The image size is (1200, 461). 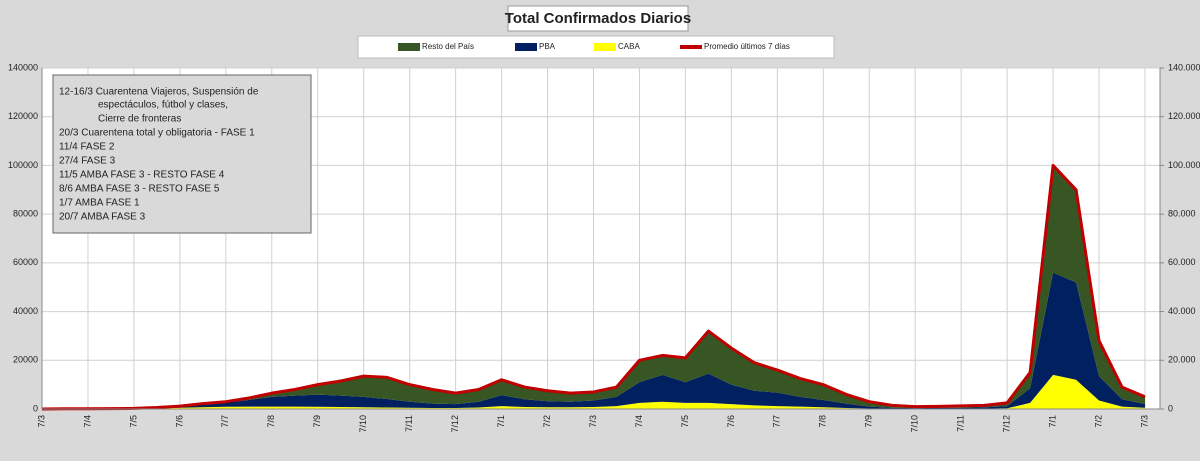 I want to click on y-tick-label: 40000, so click(x=25, y=311).